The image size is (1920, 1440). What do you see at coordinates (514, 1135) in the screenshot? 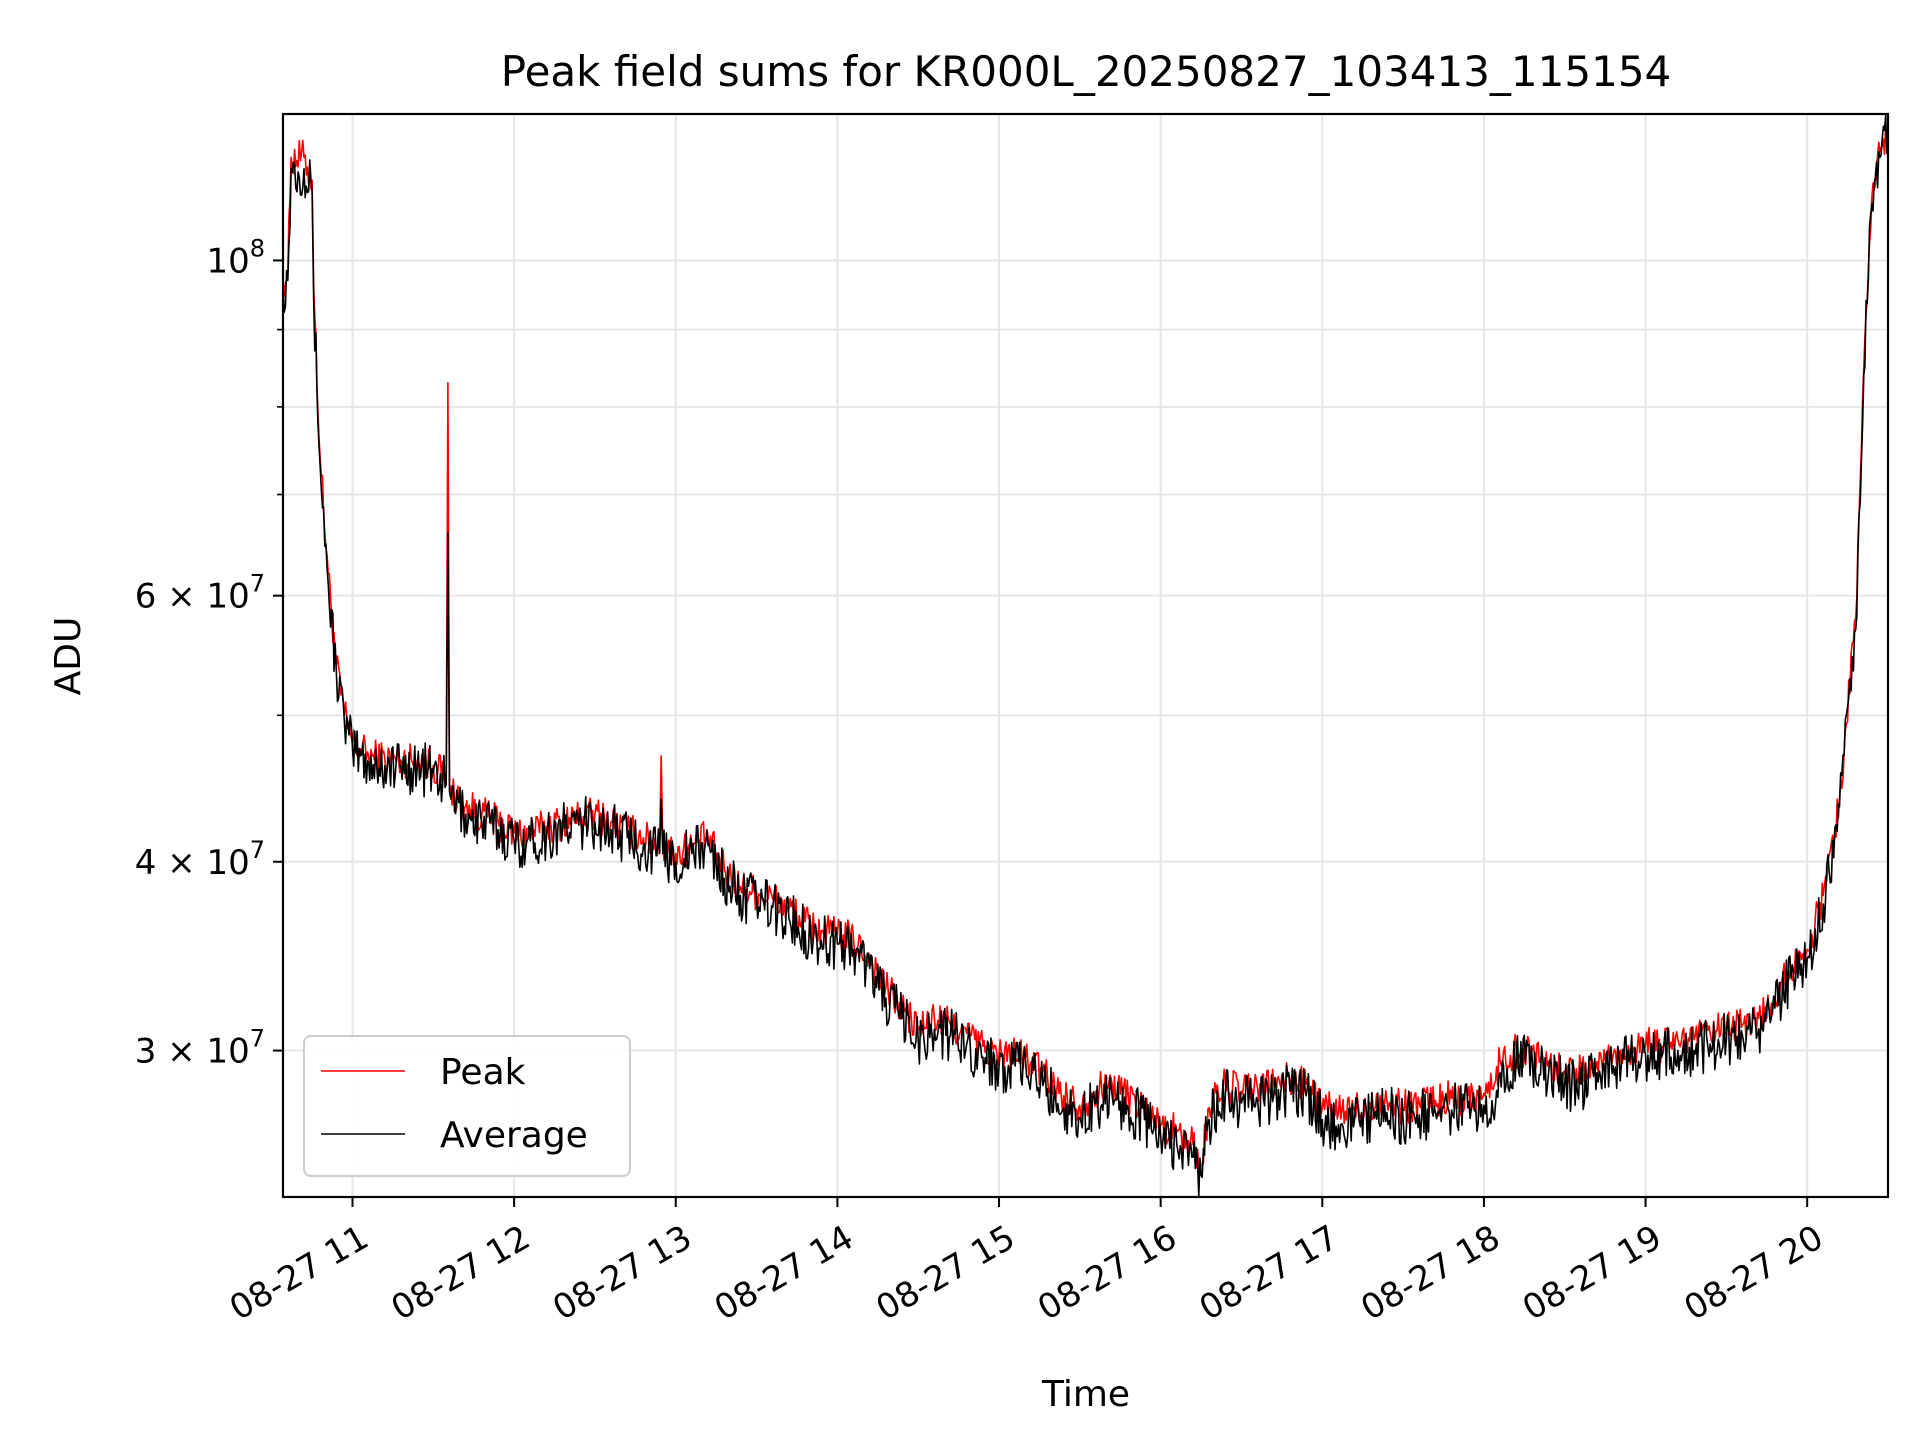
I see `legend-label-average: Average` at bounding box center [514, 1135].